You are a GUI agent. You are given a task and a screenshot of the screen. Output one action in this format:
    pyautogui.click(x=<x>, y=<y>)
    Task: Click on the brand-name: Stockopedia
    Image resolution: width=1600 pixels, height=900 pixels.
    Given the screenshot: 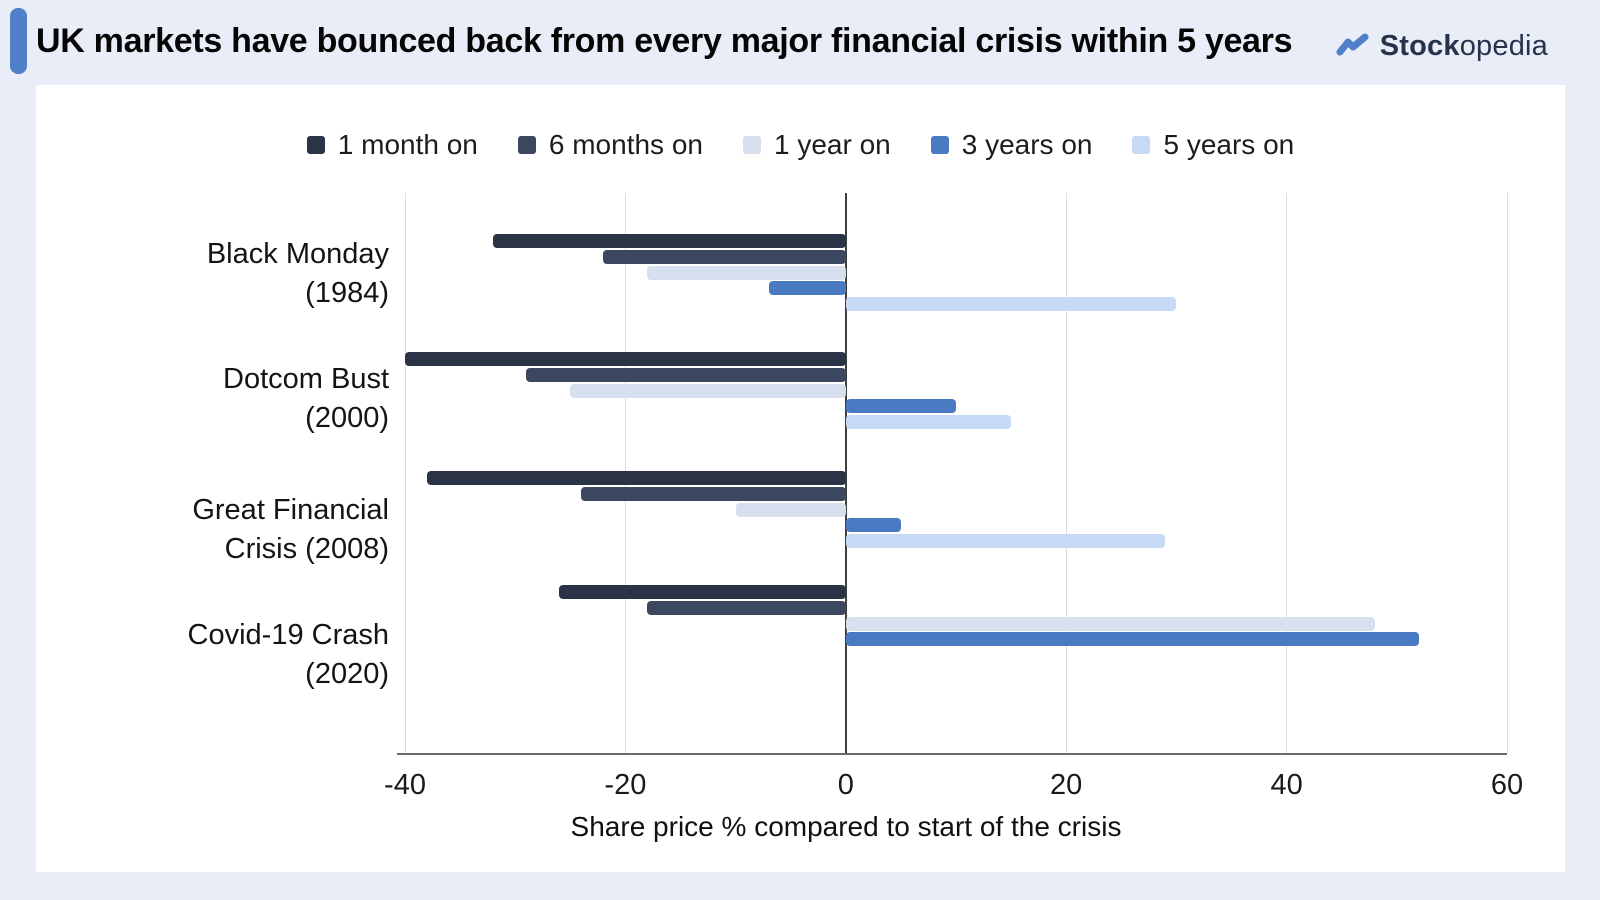 What is the action you would take?
    pyautogui.click(x=1464, y=46)
    